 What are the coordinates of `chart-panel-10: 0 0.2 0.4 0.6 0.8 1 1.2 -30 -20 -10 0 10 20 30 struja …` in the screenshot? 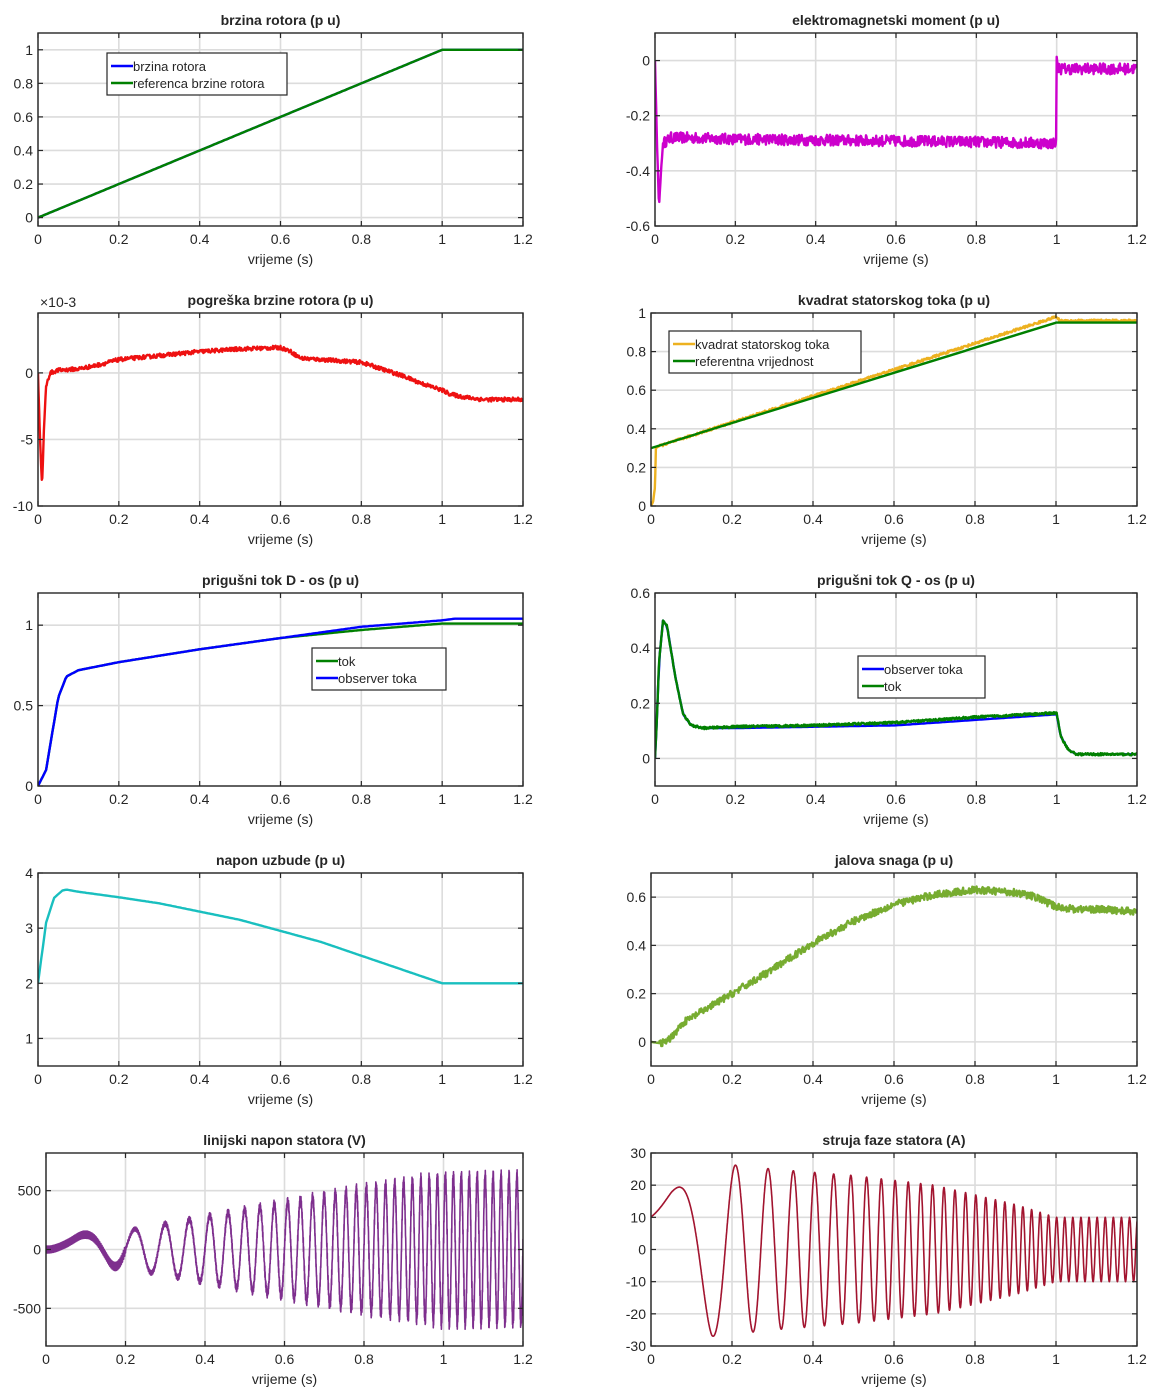 It's located at (886, 1259).